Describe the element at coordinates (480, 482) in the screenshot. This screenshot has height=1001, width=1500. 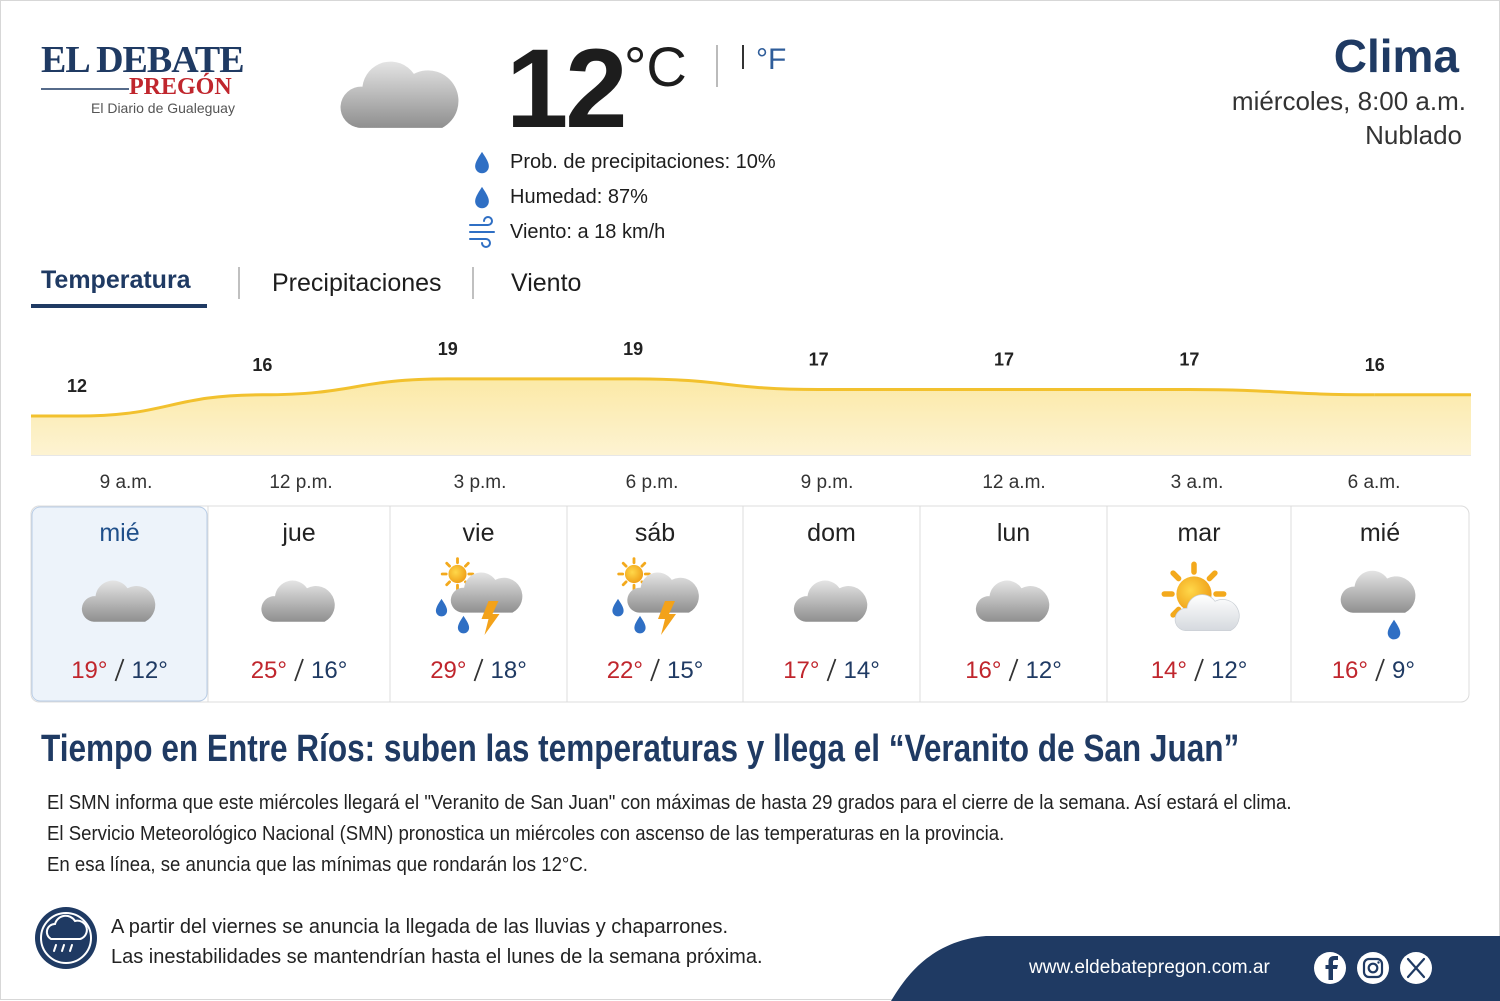
I see `time-label: 3 p.m.` at that location.